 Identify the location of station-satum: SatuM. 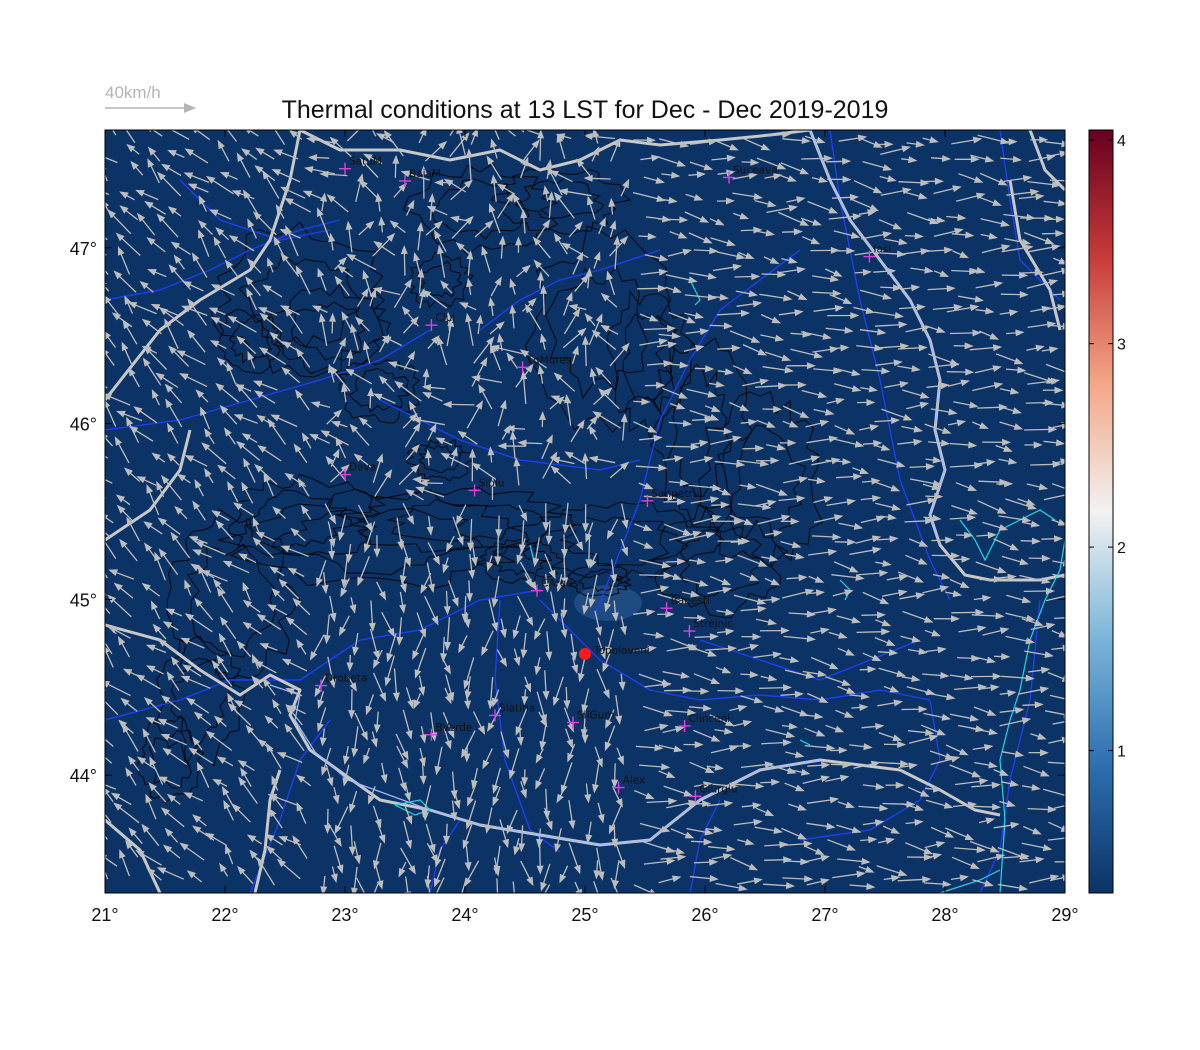
(360, 165).